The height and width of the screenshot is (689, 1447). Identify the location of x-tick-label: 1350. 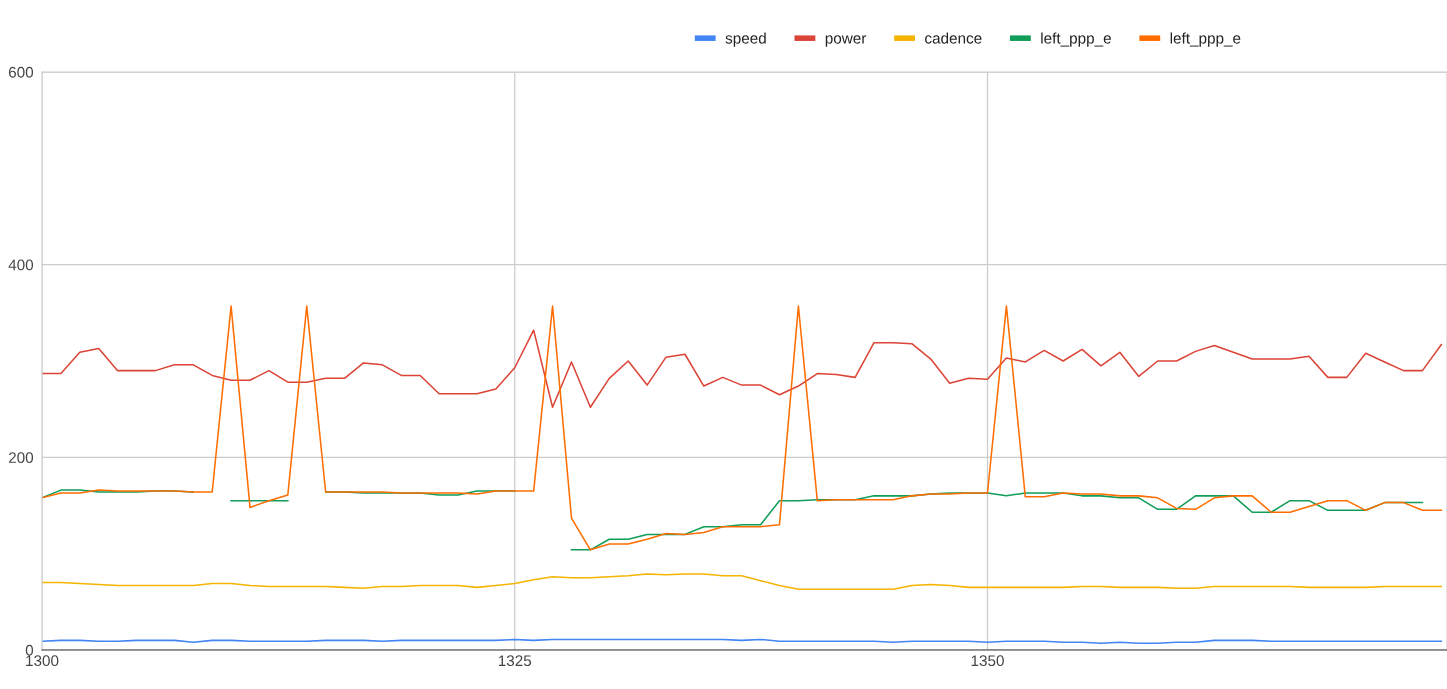
(987, 661).